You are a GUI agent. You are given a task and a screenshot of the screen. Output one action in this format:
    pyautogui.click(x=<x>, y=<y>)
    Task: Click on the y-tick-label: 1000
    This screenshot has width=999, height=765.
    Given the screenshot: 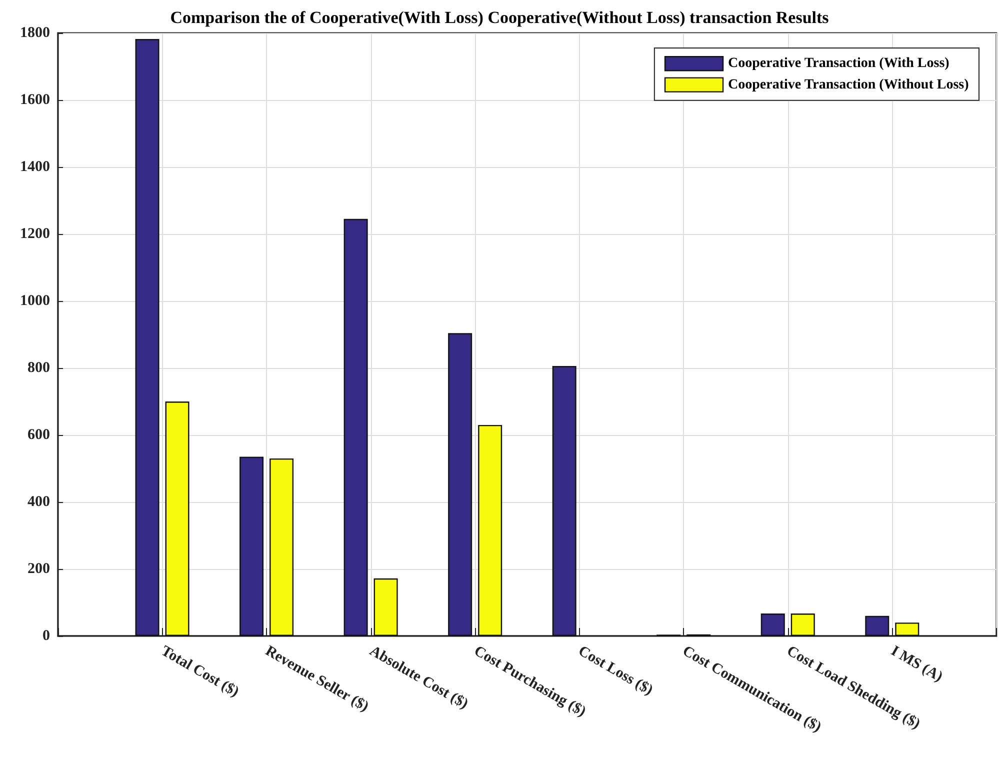 What is the action you would take?
    pyautogui.click(x=35, y=301)
    